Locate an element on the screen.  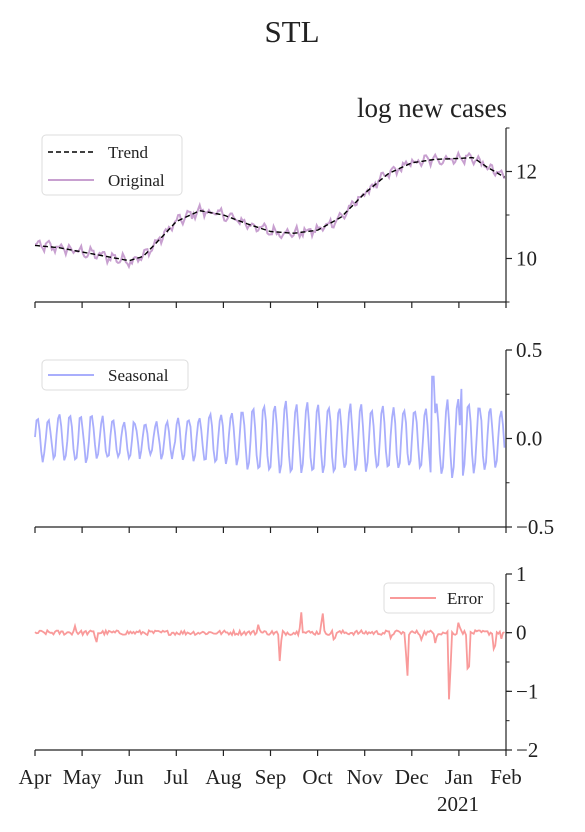
panel1-y-tick-label: 10 is located at coordinates (526, 259).